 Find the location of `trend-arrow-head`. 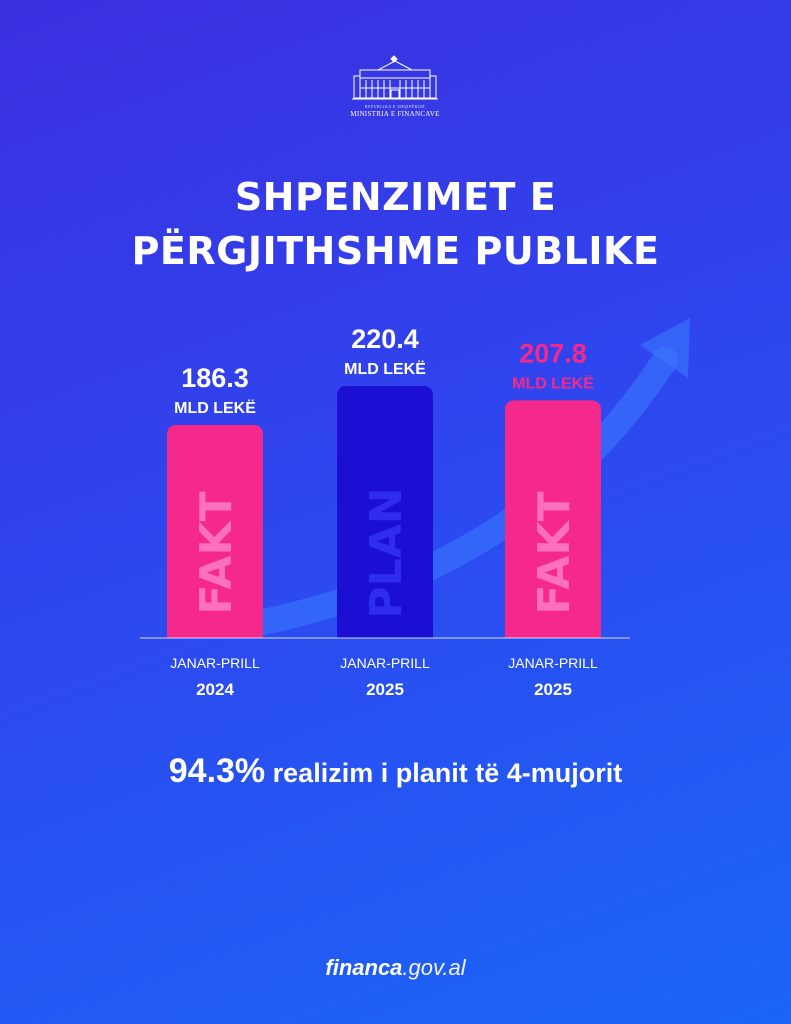

trend-arrow-head is located at coordinates (665, 348).